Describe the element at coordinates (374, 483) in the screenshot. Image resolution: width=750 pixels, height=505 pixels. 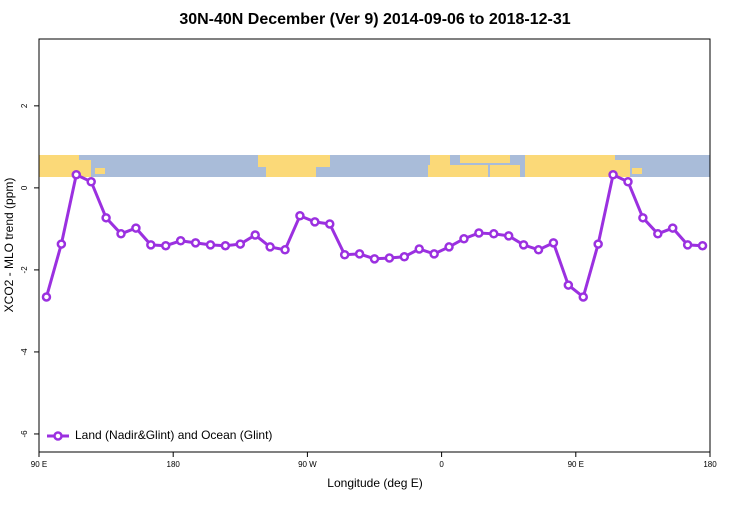
I see `x-axis-label: Longitude (deg E)` at that location.